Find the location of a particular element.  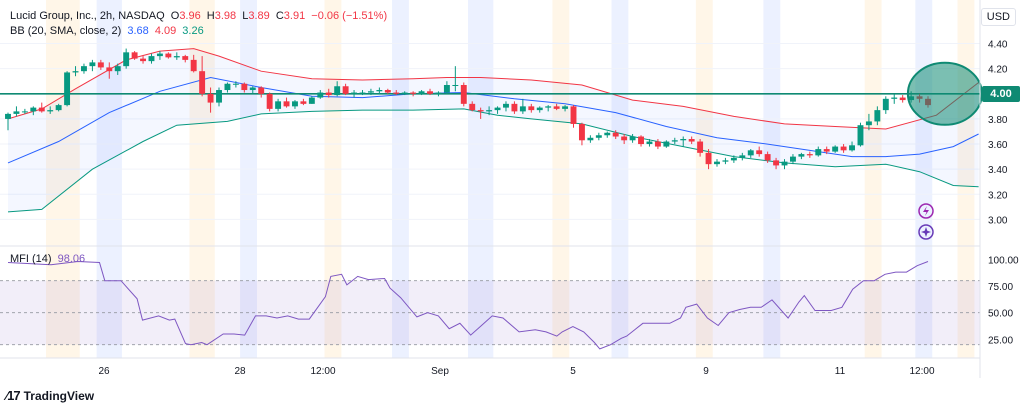

mfi-scale: 100.00 75.00 50.00 25.00 is located at coordinates (1003, 300).